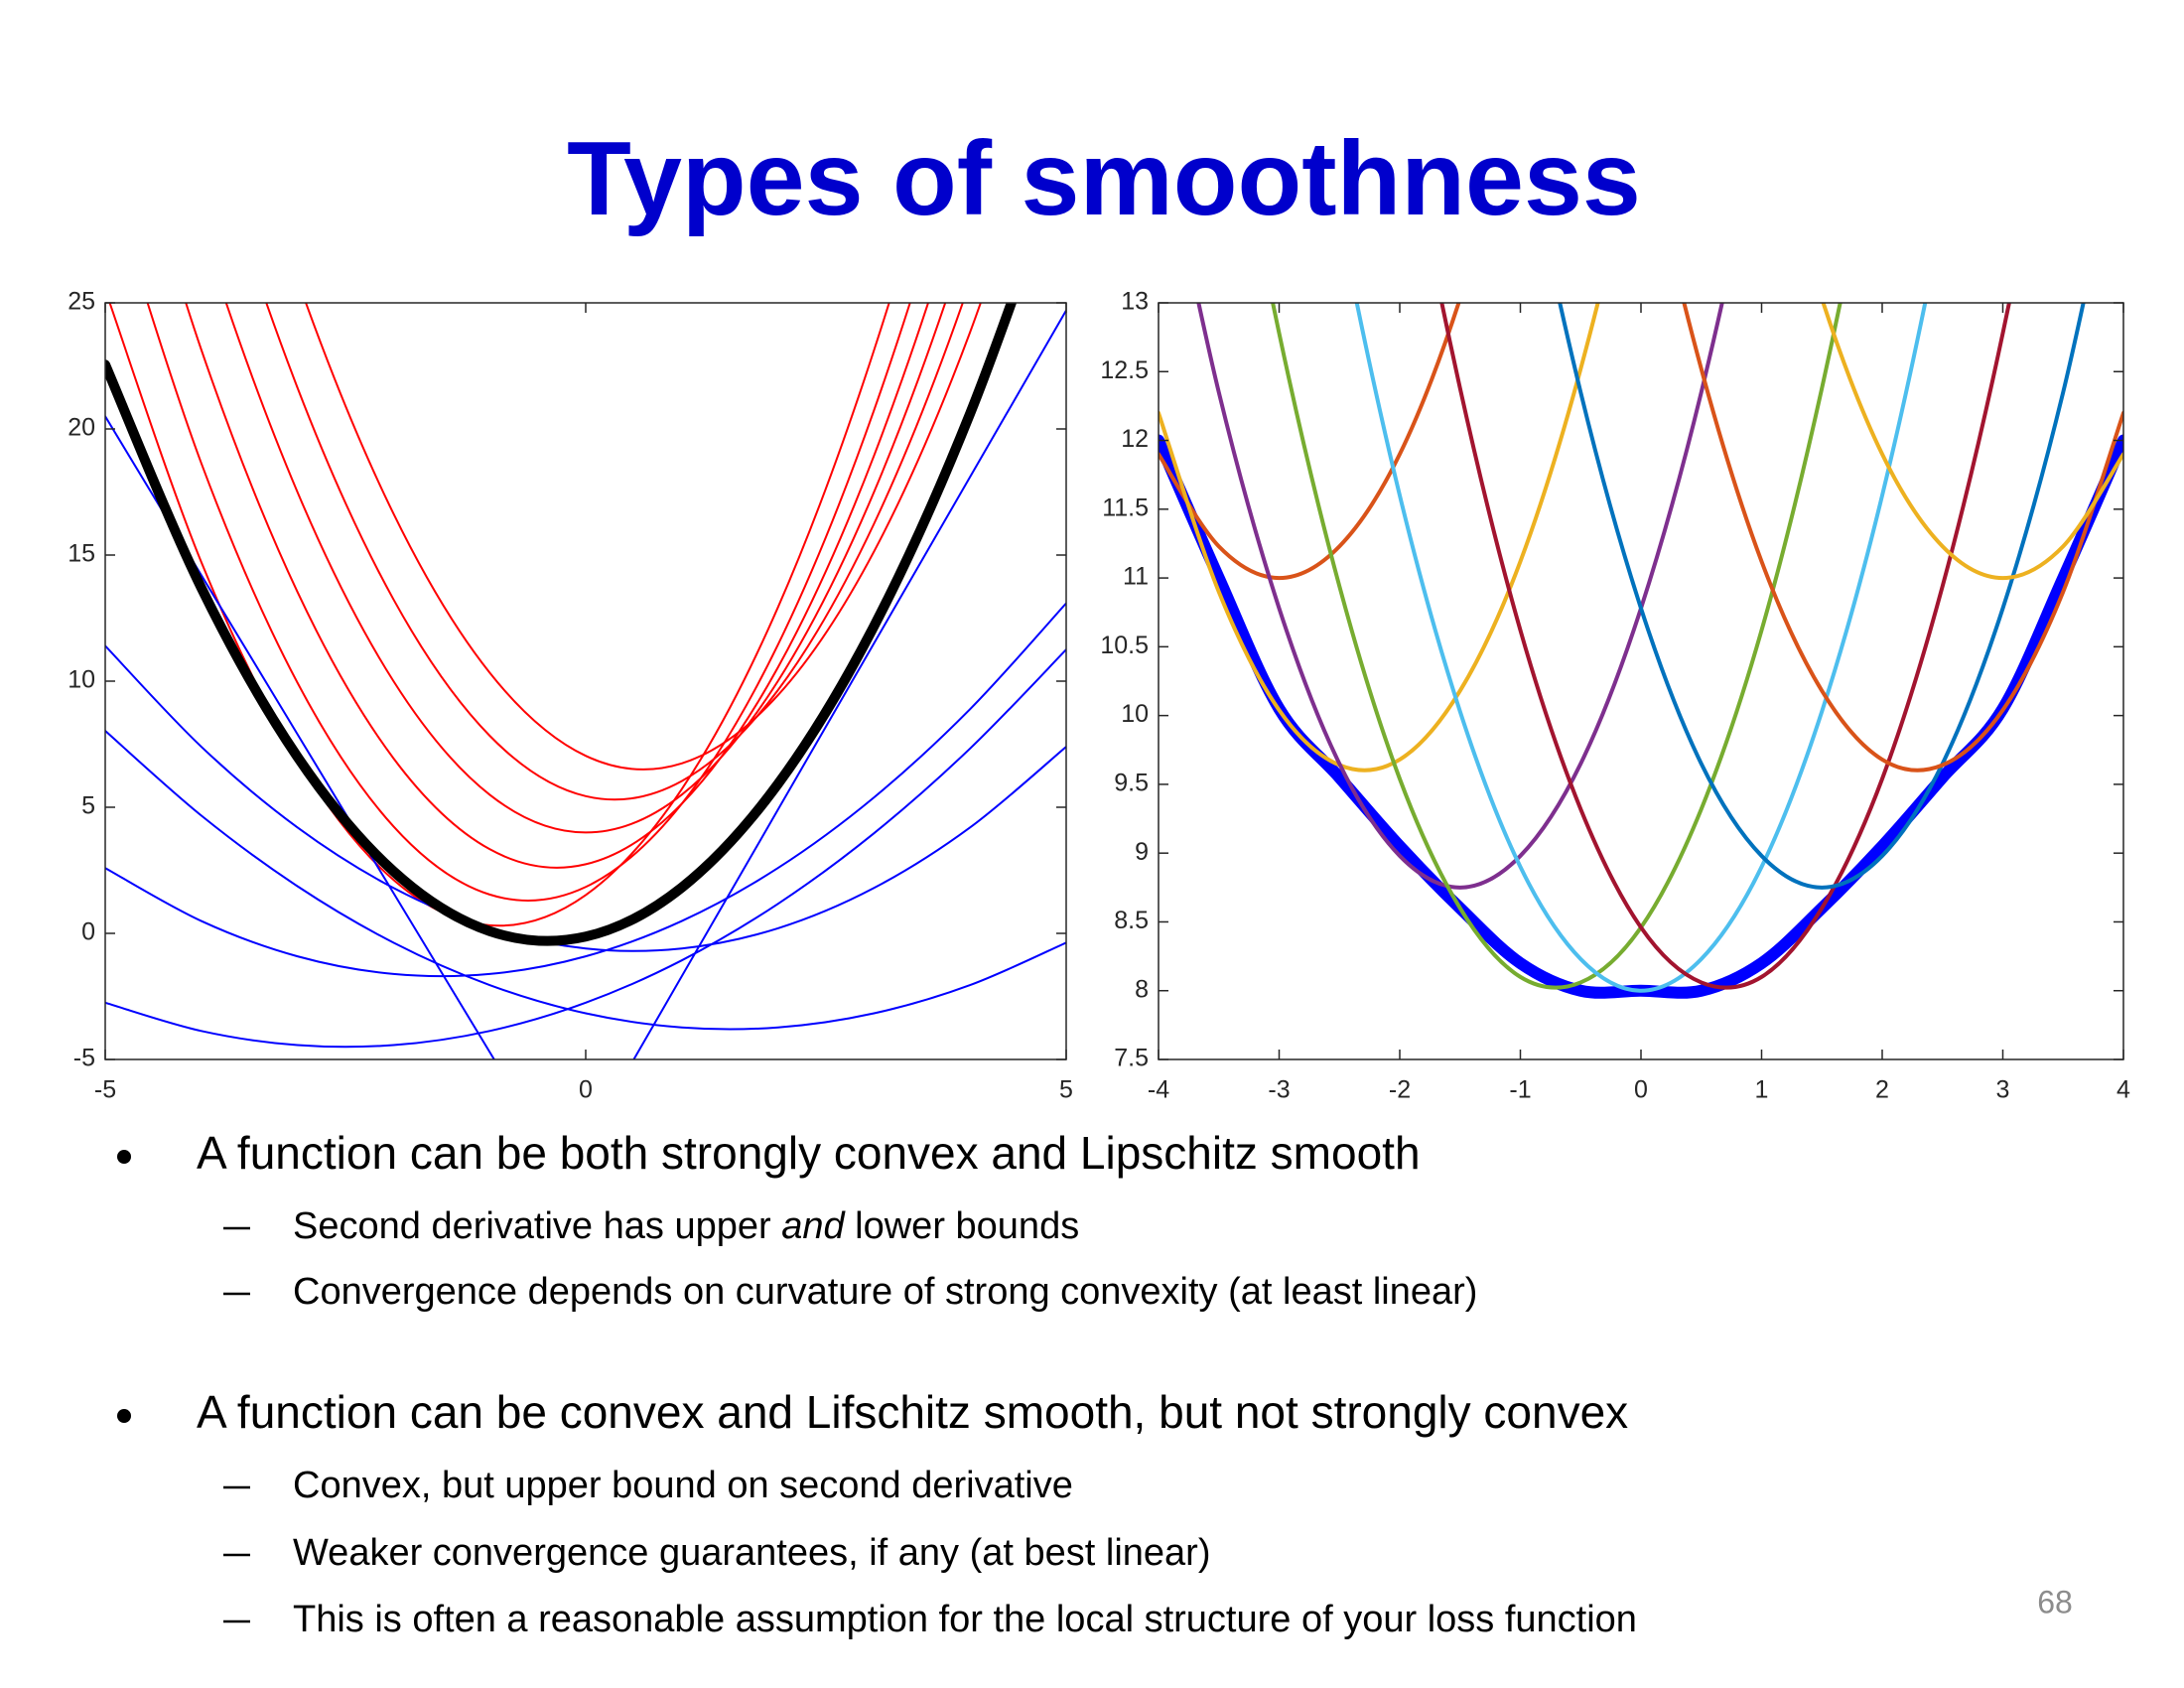  I want to click on slide-title: Types of smoothness, so click(1104, 178).